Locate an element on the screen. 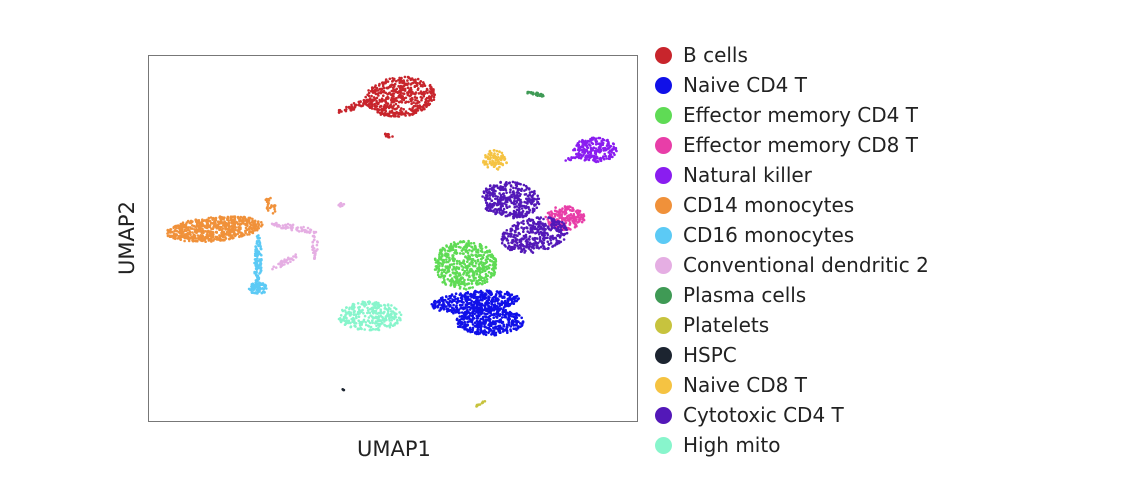 This screenshot has height=500, width=1140. legend-label: Naive CD8 T is located at coordinates (745, 385).